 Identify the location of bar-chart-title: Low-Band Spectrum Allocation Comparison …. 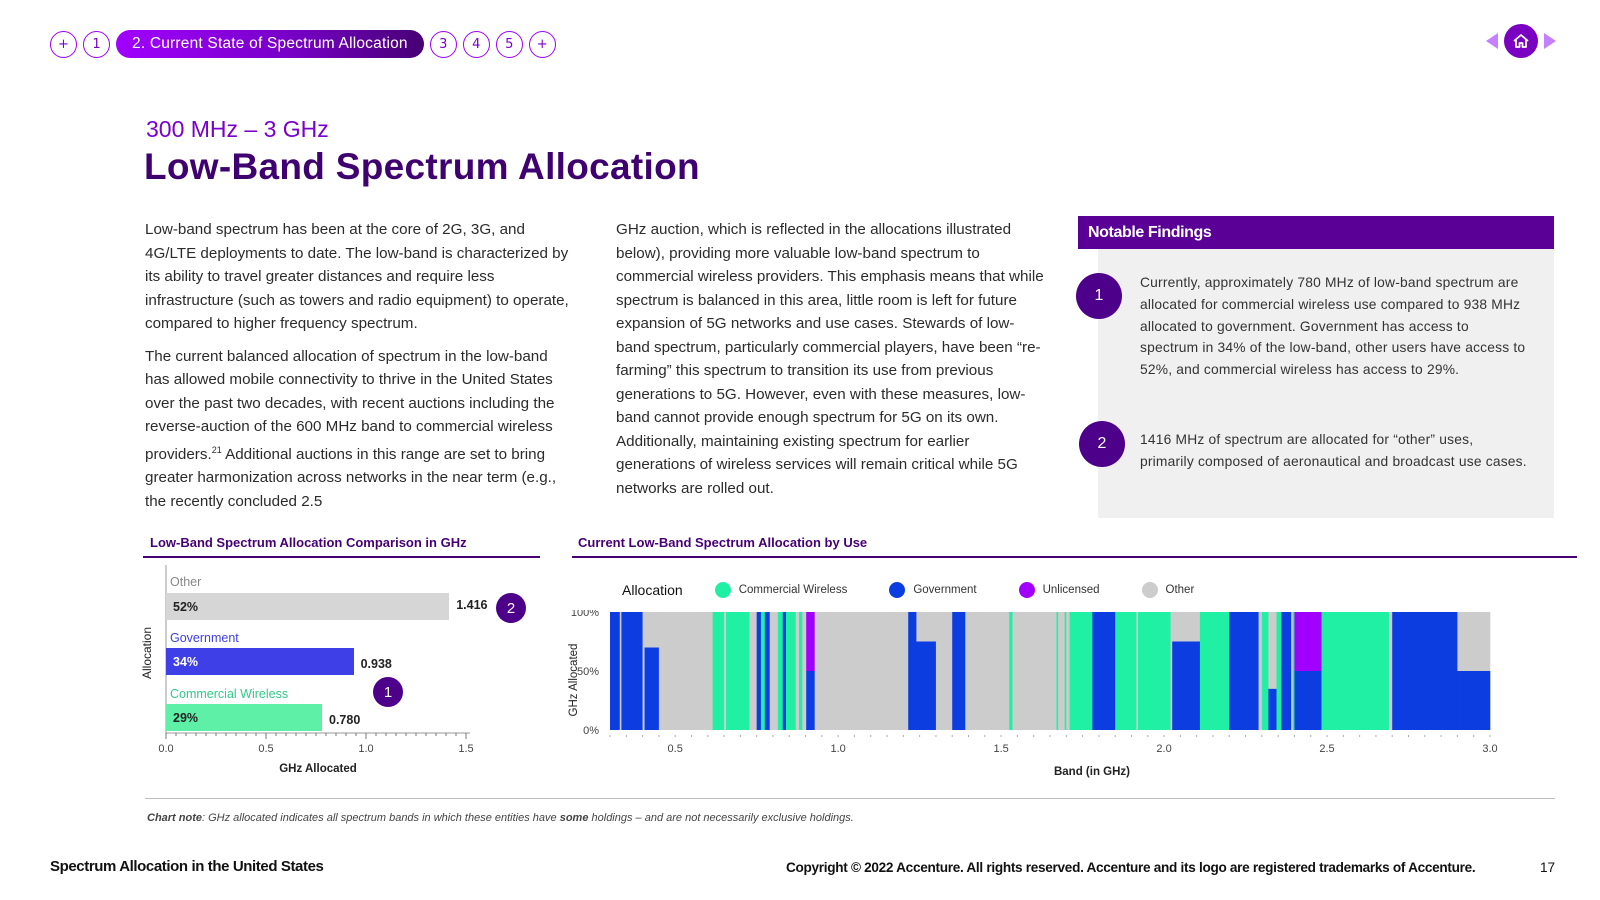
(308, 542).